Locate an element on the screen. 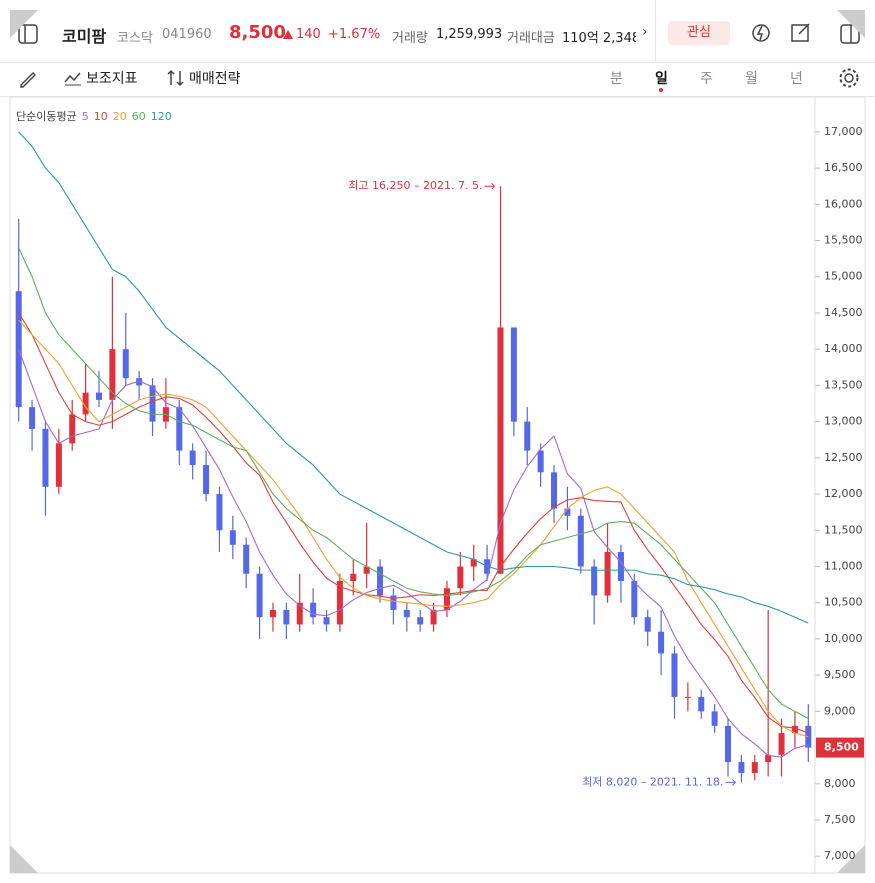 Image resolution: width=875 pixels, height=883 pixels. change: 140 is located at coordinates (308, 34).